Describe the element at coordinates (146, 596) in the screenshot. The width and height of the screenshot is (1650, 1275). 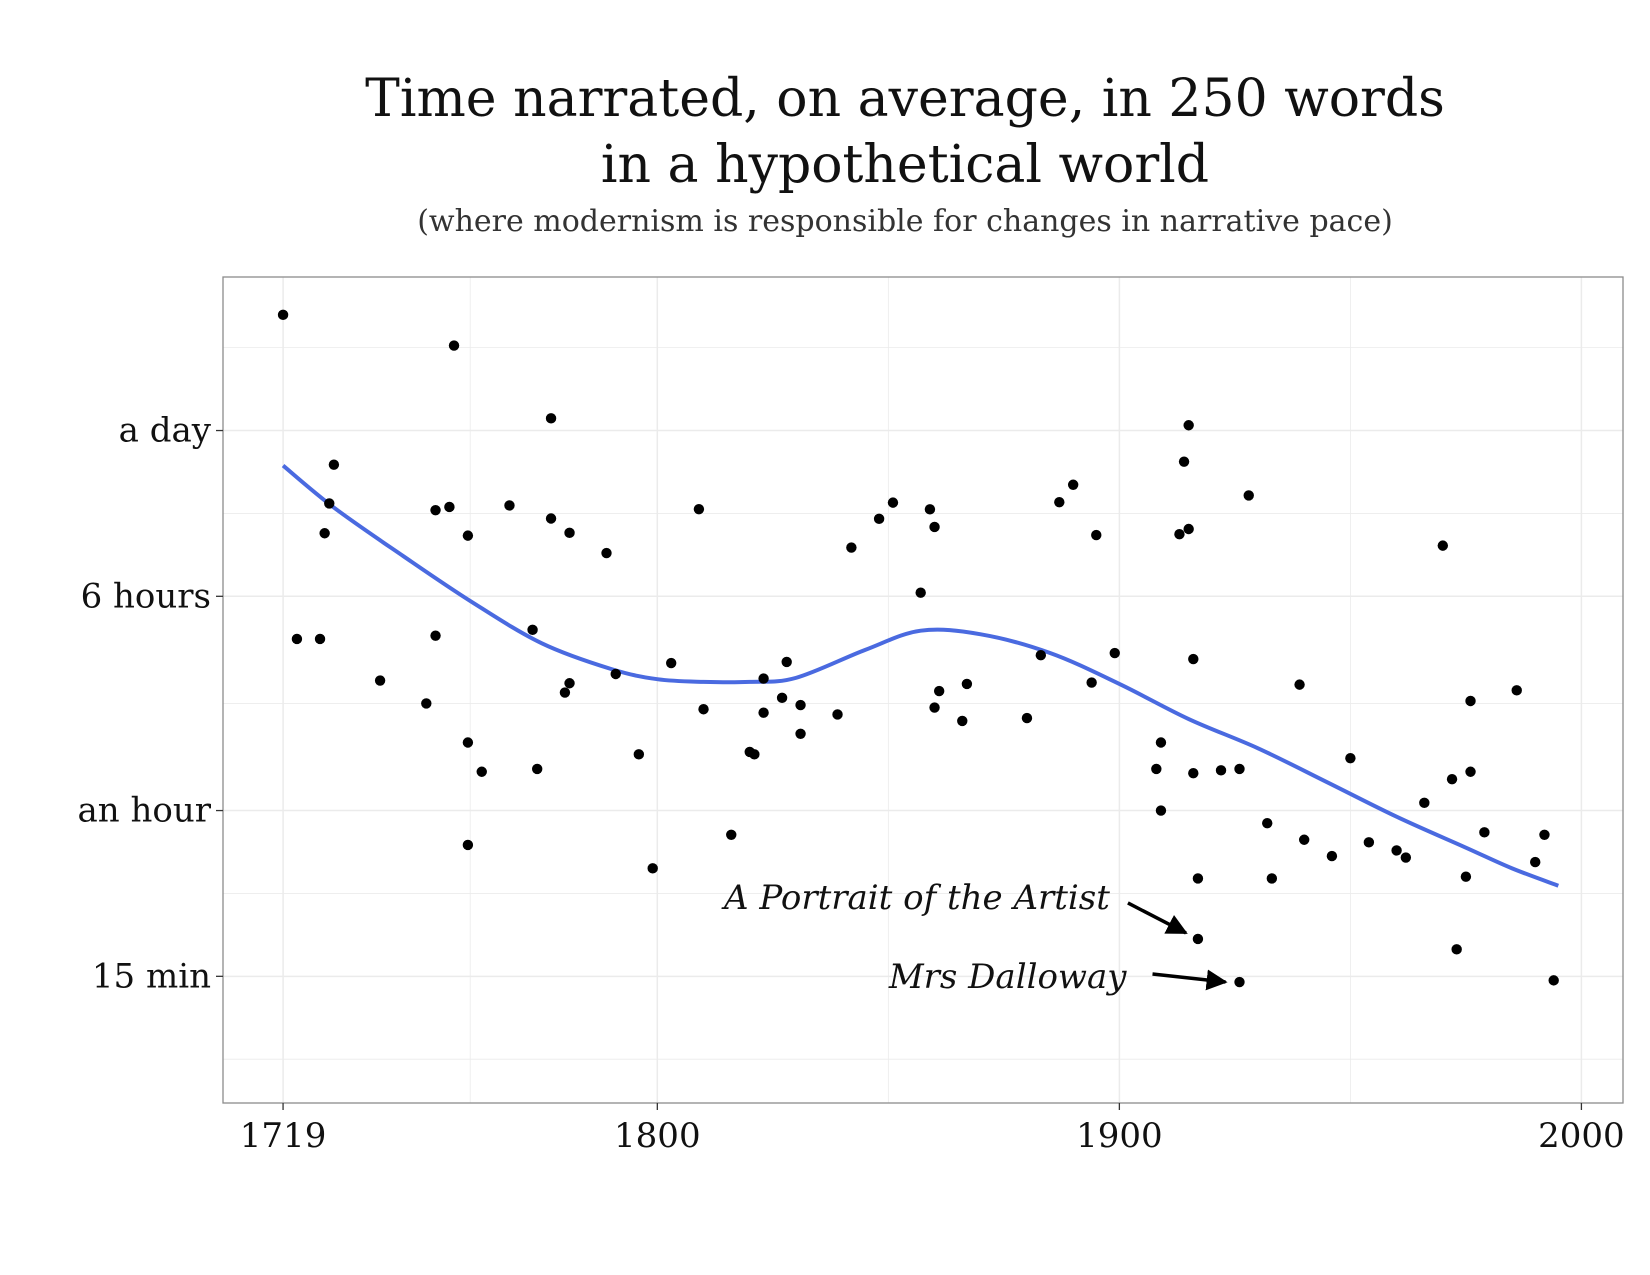
I see `y-tick-label: 6 hours` at that location.